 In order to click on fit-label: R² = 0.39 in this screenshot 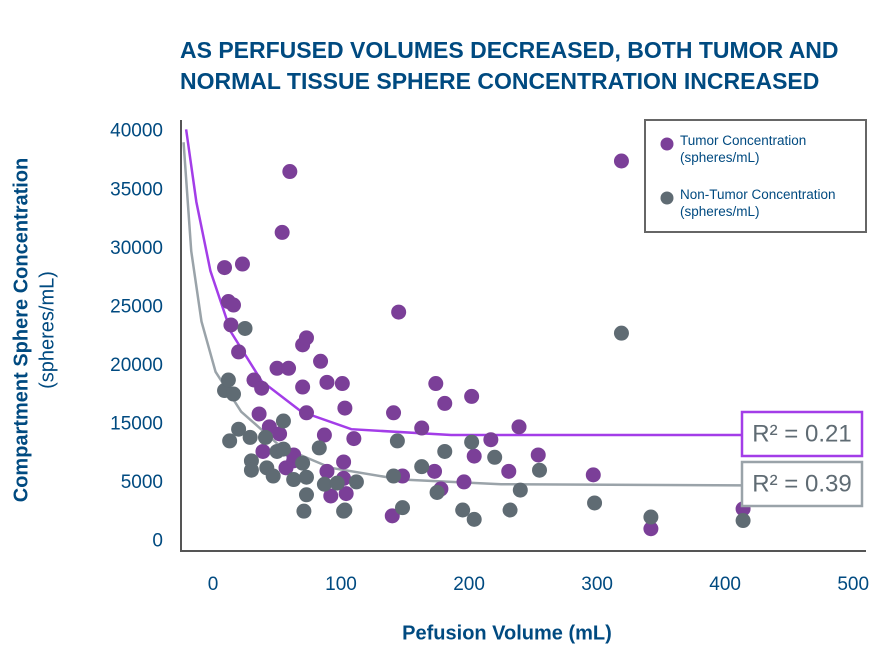, I will do `click(801, 483)`.